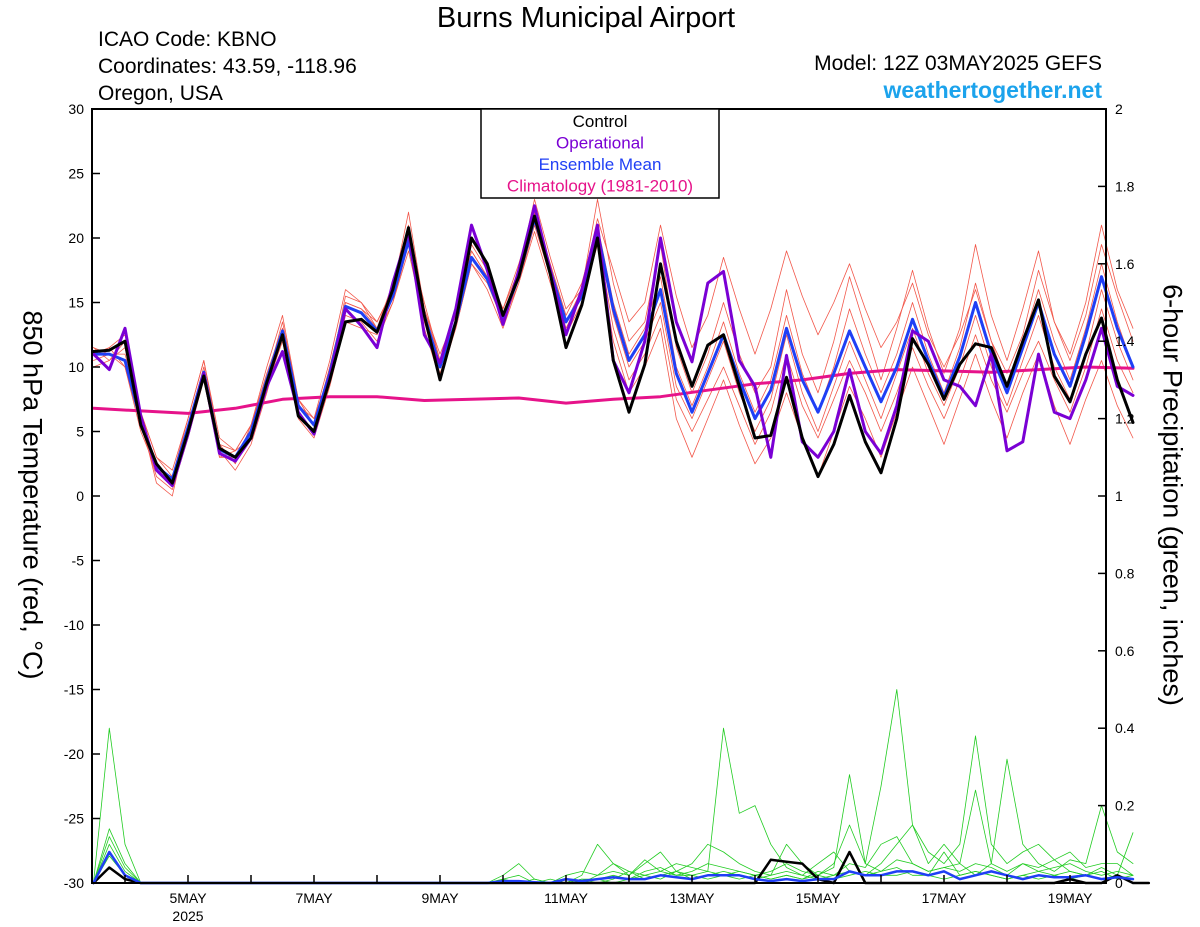  Describe the element at coordinates (586, 18) in the screenshot. I see `chart-title: Burns Municipal Airport` at that location.